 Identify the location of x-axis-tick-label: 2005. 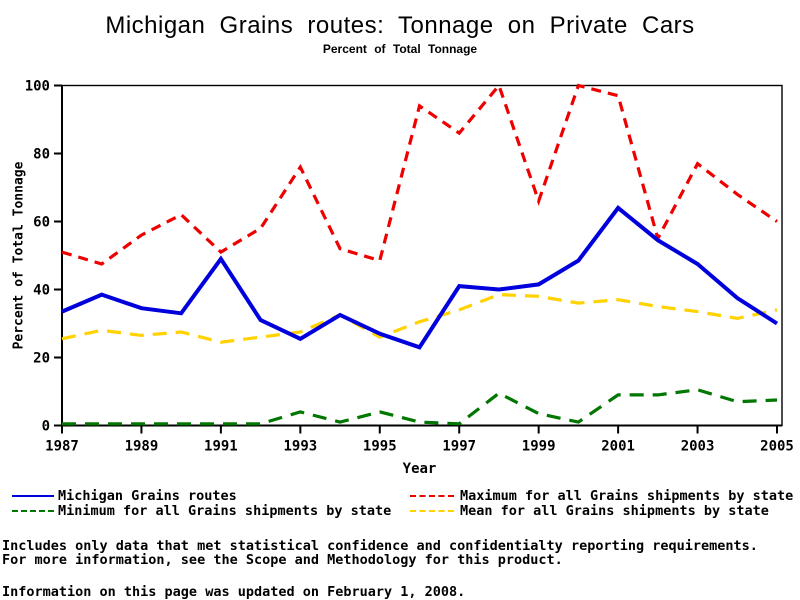
(777, 447).